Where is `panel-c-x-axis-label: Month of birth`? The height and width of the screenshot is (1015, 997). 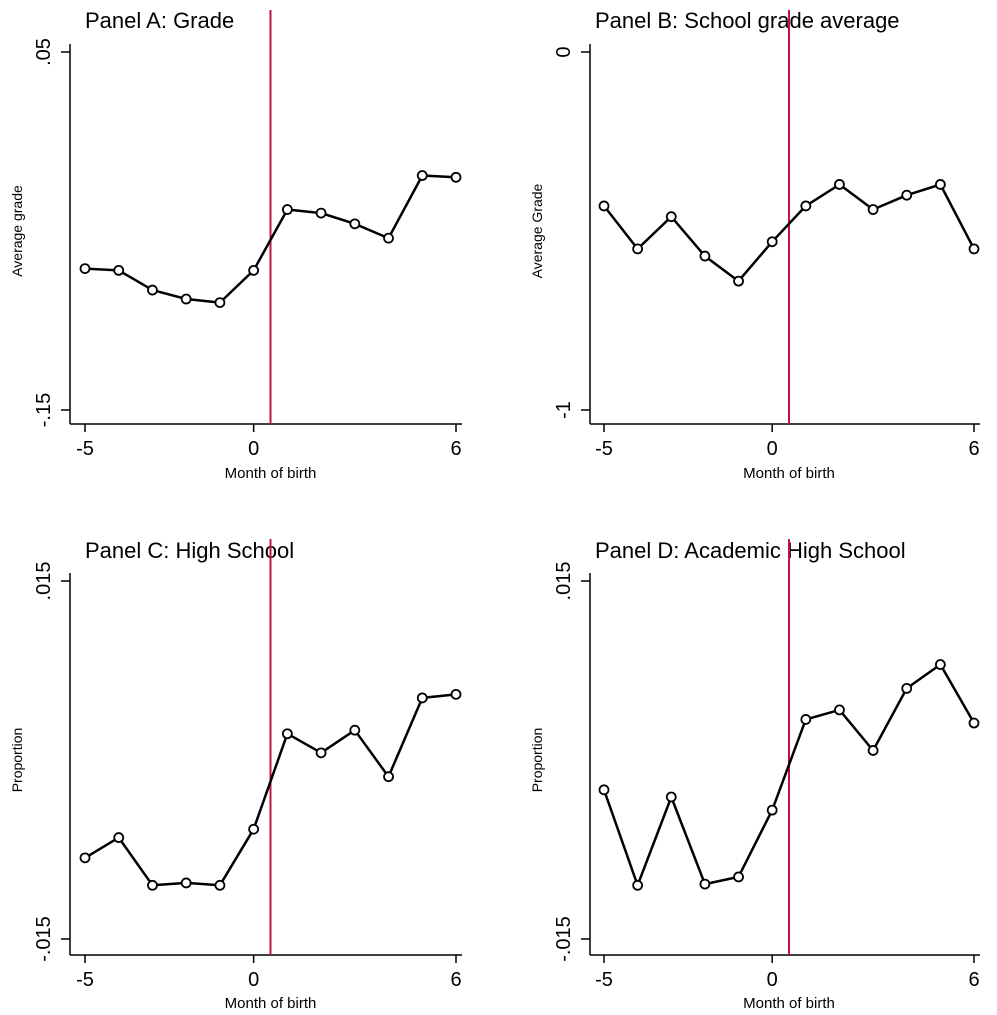
panel-c-x-axis-label: Month of birth is located at coordinates (271, 1003).